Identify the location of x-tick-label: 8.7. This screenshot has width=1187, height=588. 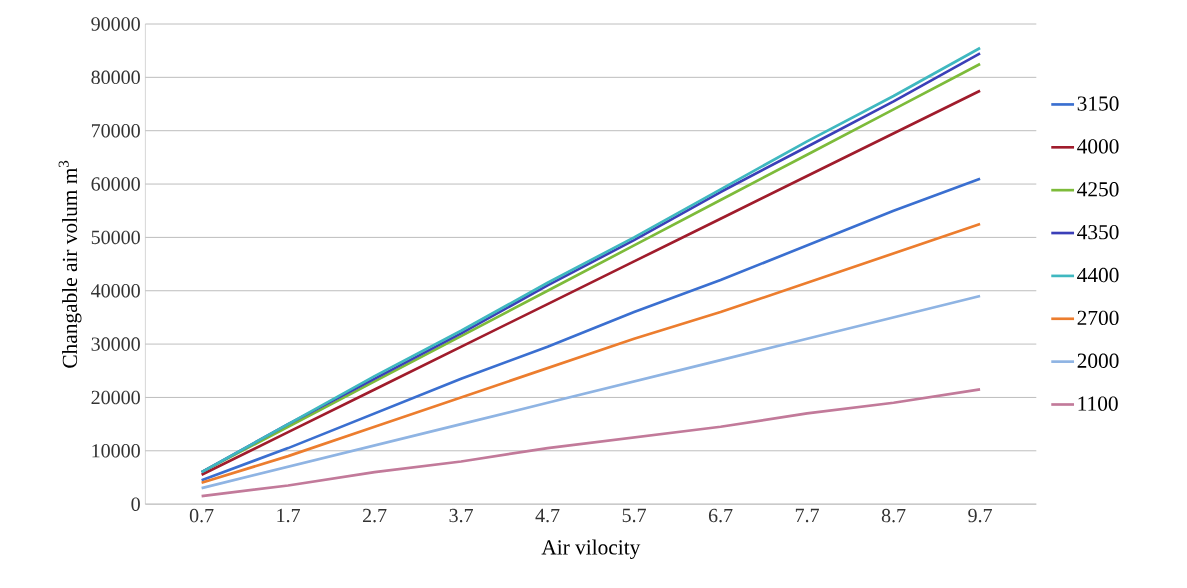
(893, 515).